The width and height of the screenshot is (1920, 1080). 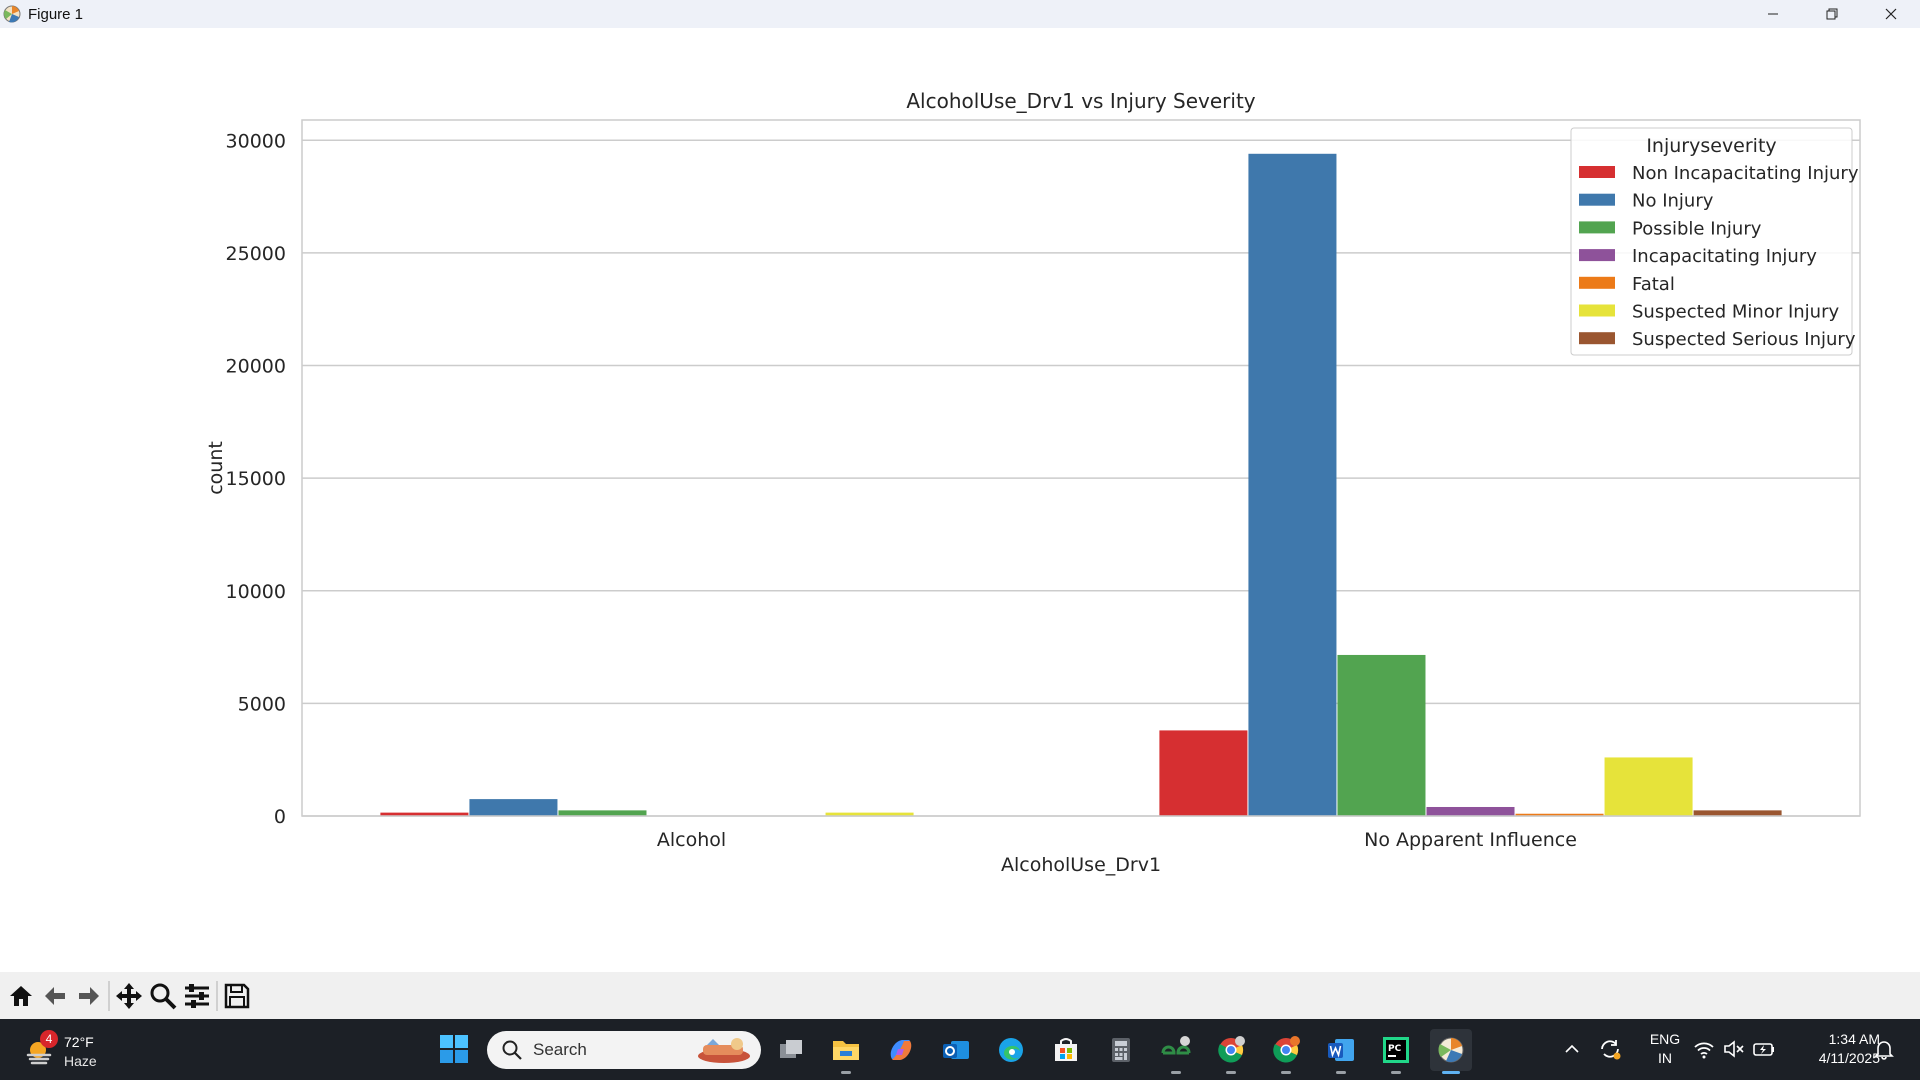 I want to click on pycharm-button: PC, so click(x=1396, y=1051).